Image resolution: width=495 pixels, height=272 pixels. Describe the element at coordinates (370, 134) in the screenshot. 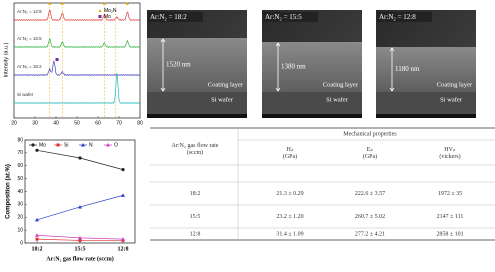

I see `group-header: Mechanical properties` at that location.